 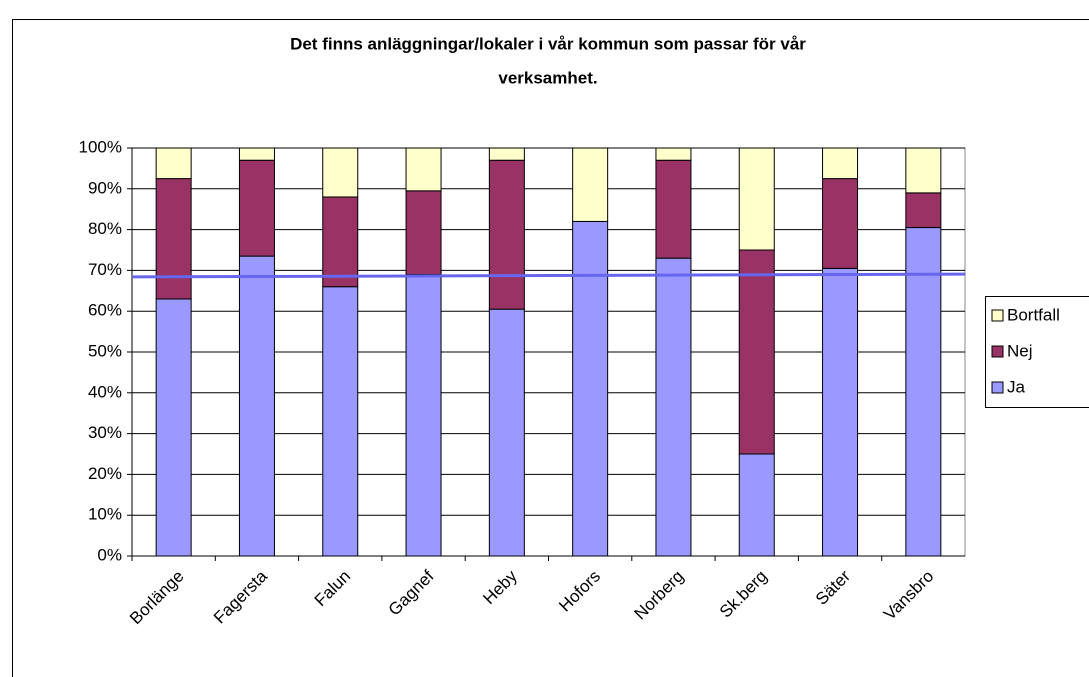 I want to click on y-tick-label: 80%, so click(x=105, y=228).